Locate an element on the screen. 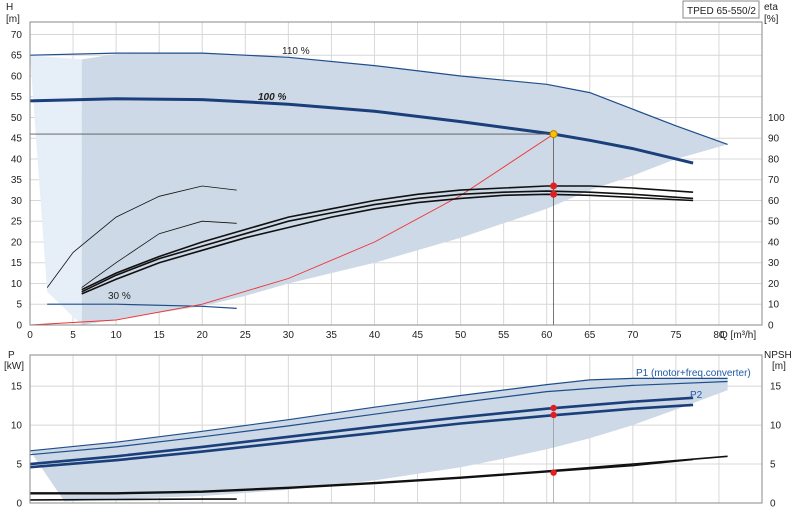 This screenshot has height=520, width=800. curve-p1-max is located at coordinates (378, 414).